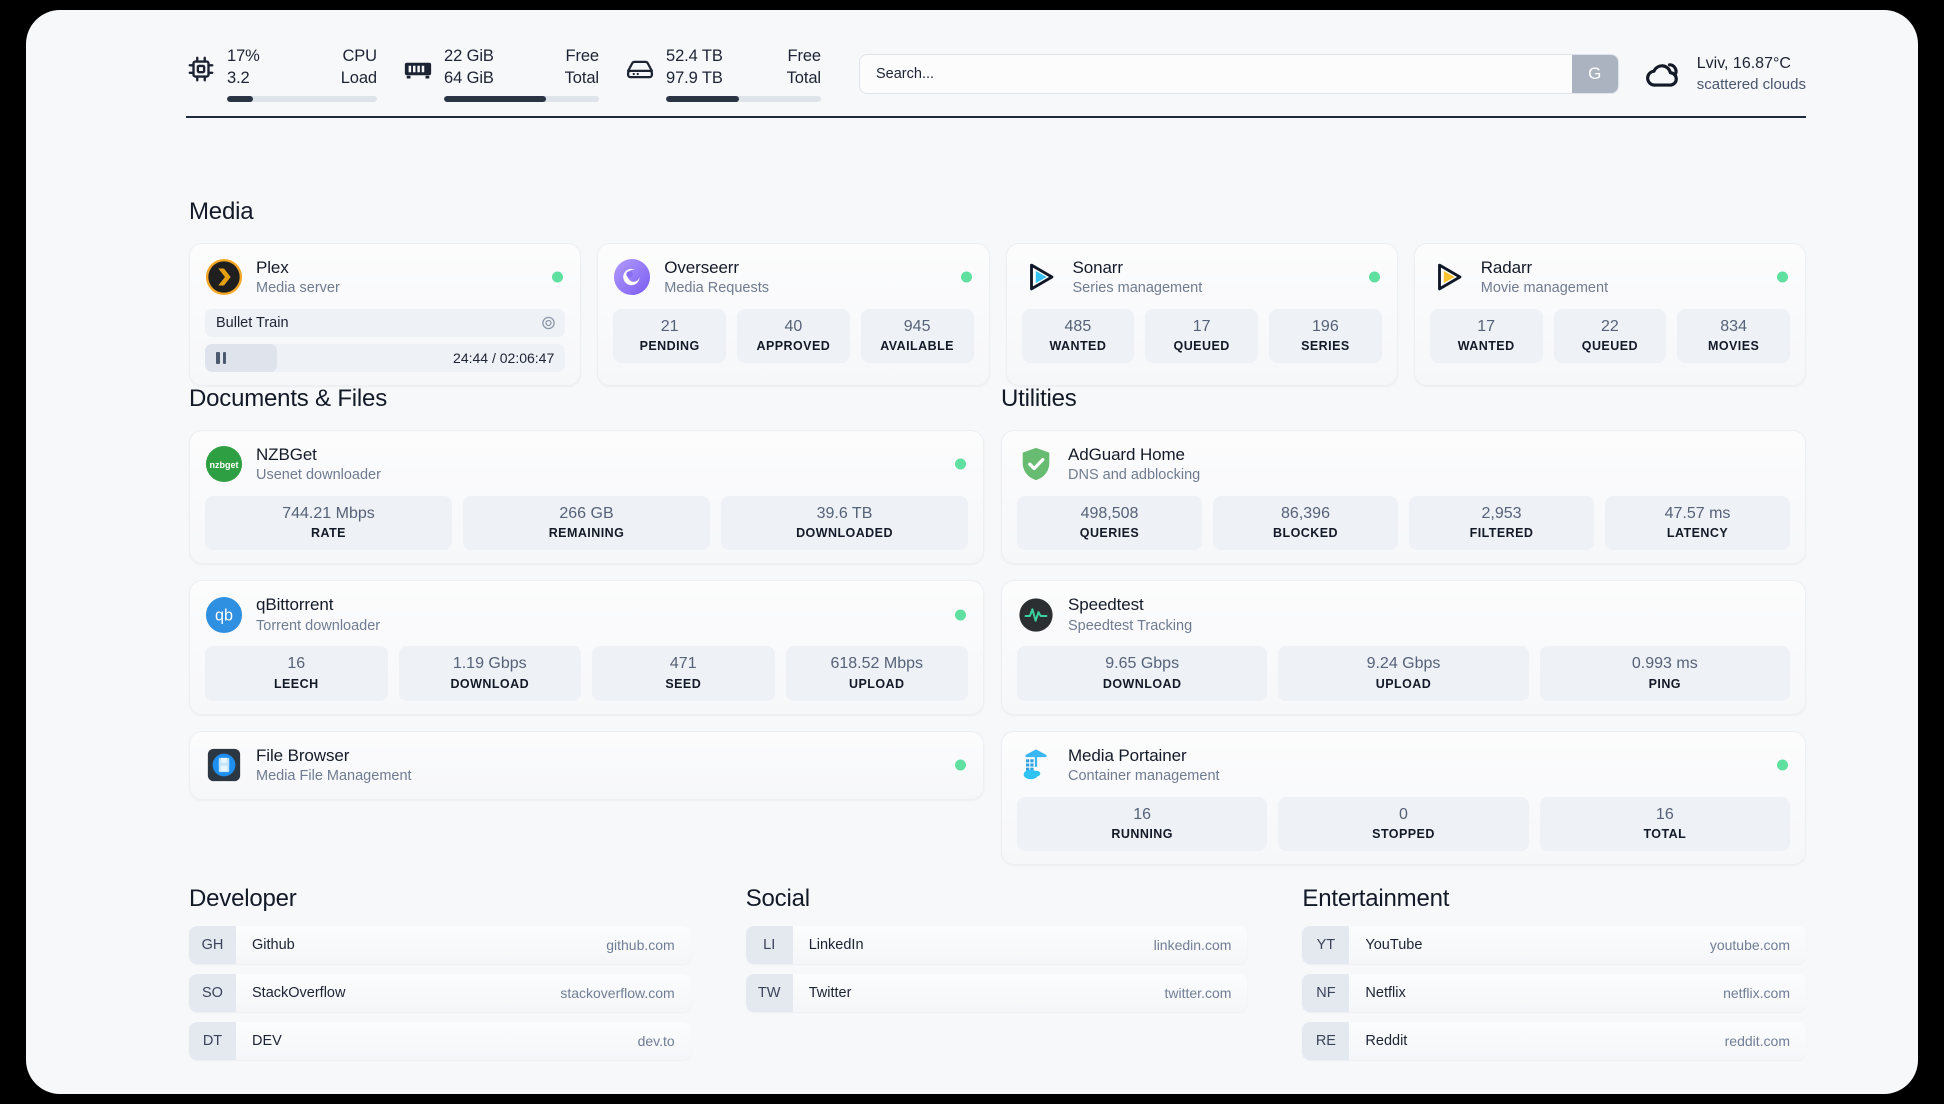 Image resolution: width=1944 pixels, height=1104 pixels. Describe the element at coordinates (683, 664) in the screenshot. I see `stat-value: 471` at that location.